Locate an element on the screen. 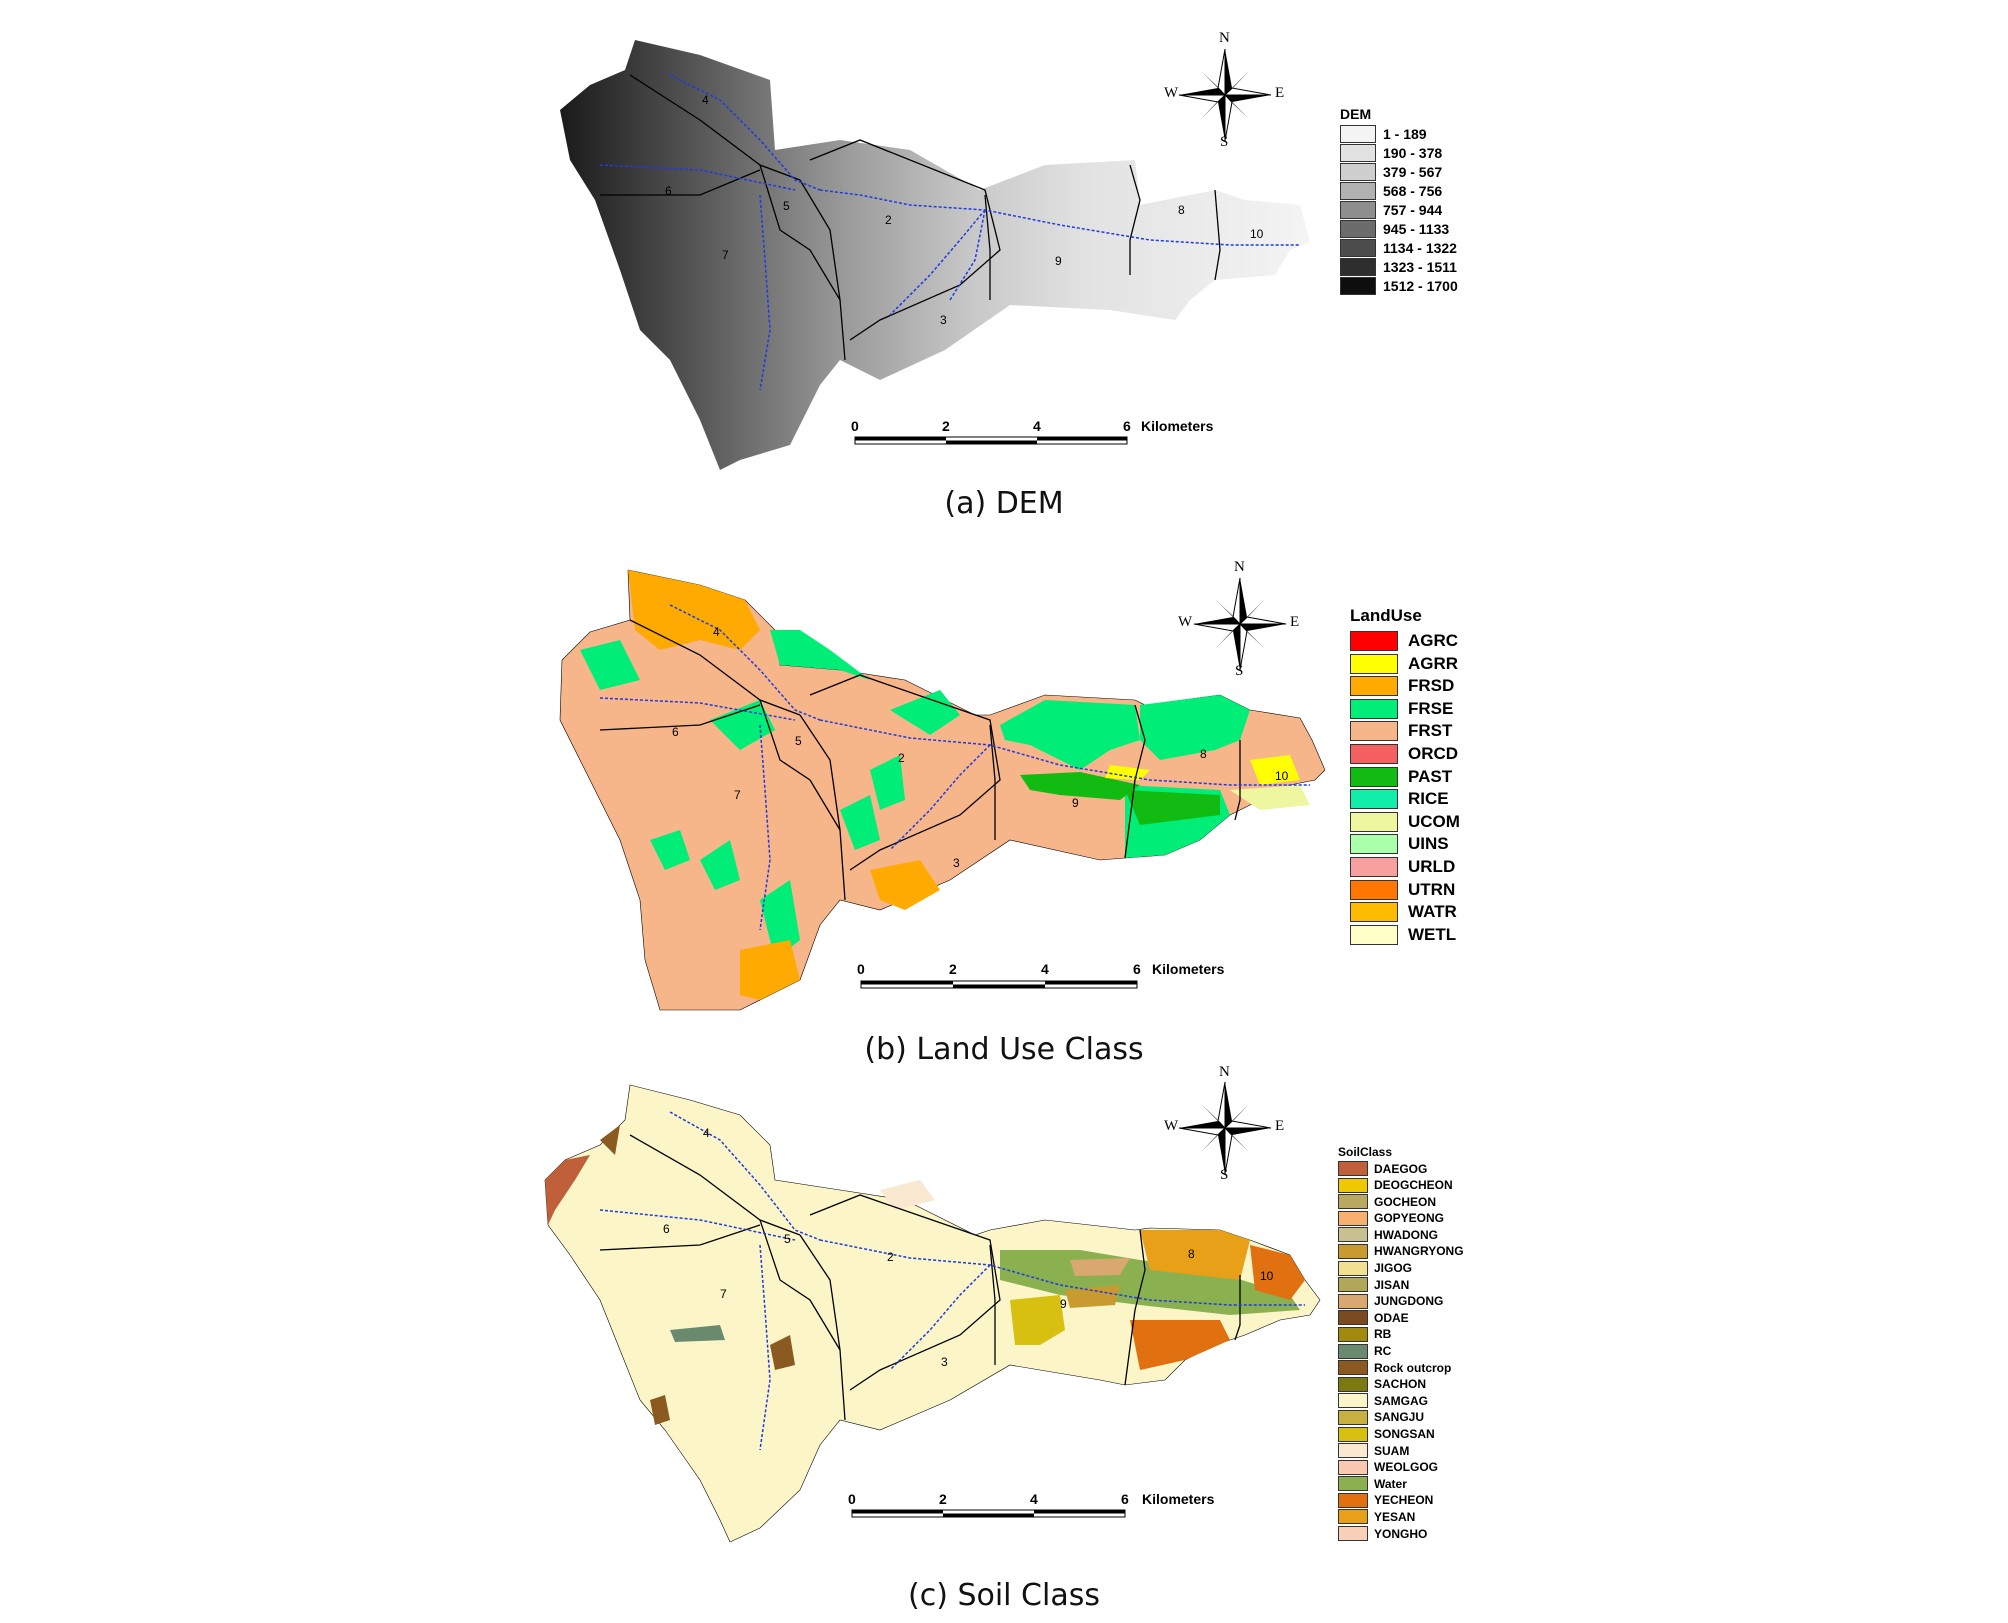 Image resolution: width=2008 pixels, height=1623 pixels. legend-item: YONGHO is located at coordinates (1401, 1534).